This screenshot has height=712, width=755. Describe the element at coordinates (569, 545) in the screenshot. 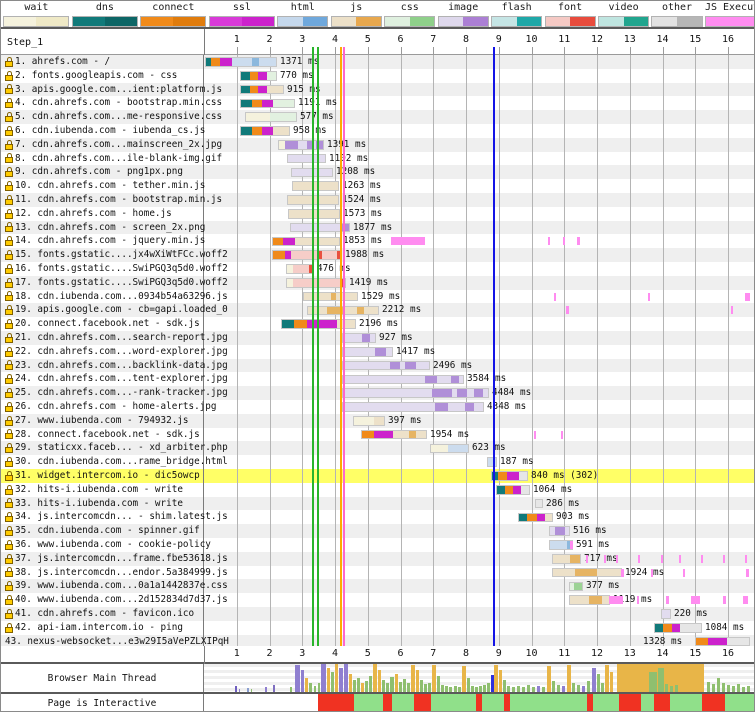

I see `bar-segment-html_dark` at that location.